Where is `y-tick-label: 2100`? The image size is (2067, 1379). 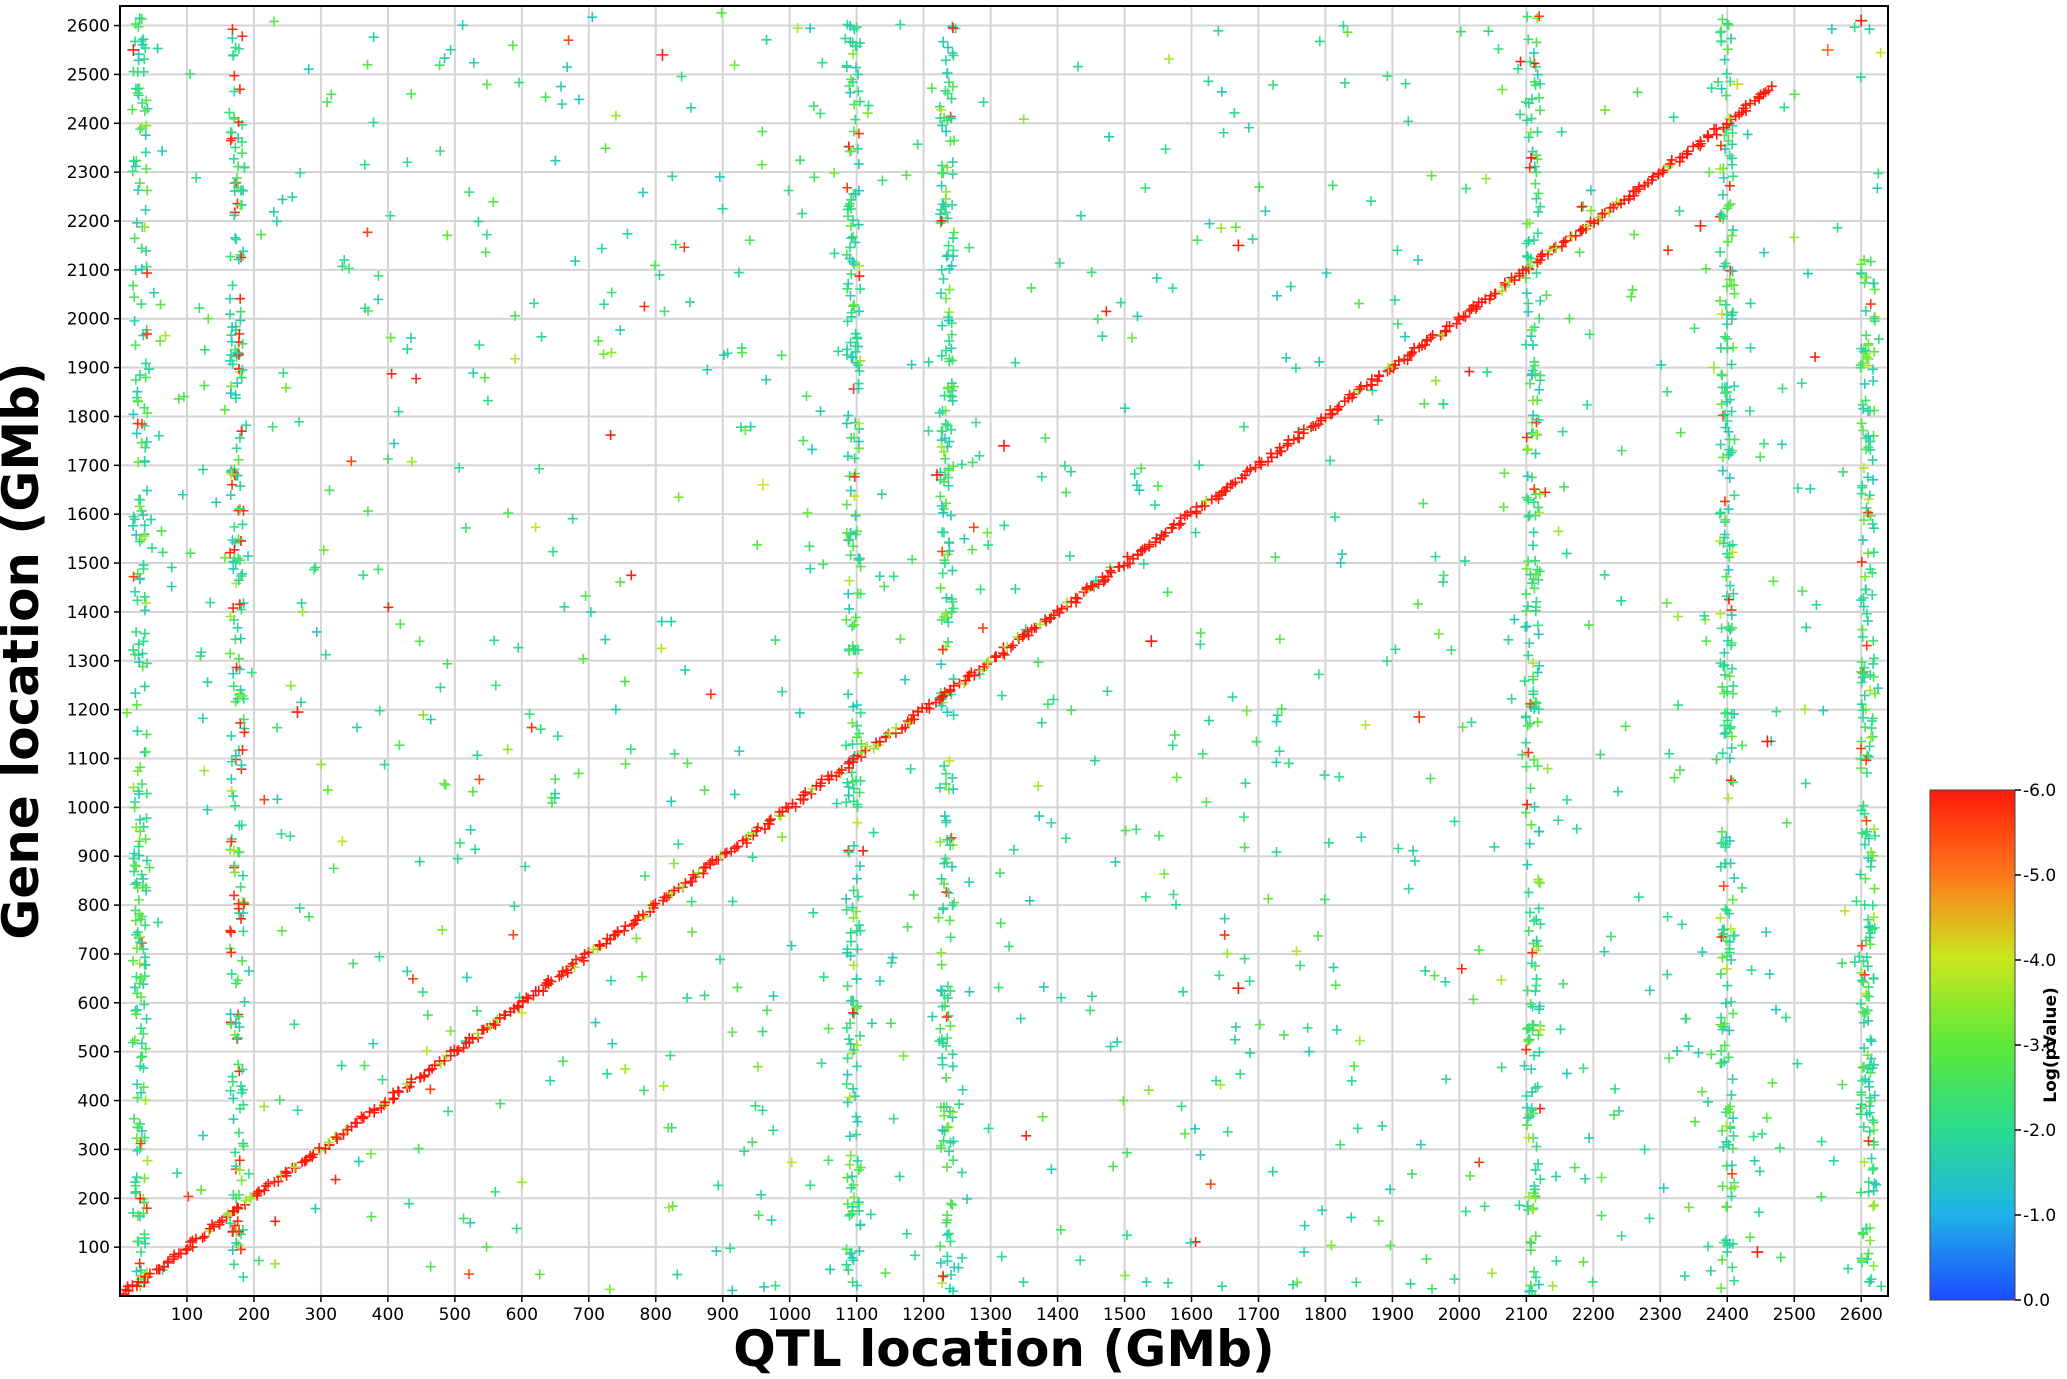
y-tick-label: 2100 is located at coordinates (88, 271).